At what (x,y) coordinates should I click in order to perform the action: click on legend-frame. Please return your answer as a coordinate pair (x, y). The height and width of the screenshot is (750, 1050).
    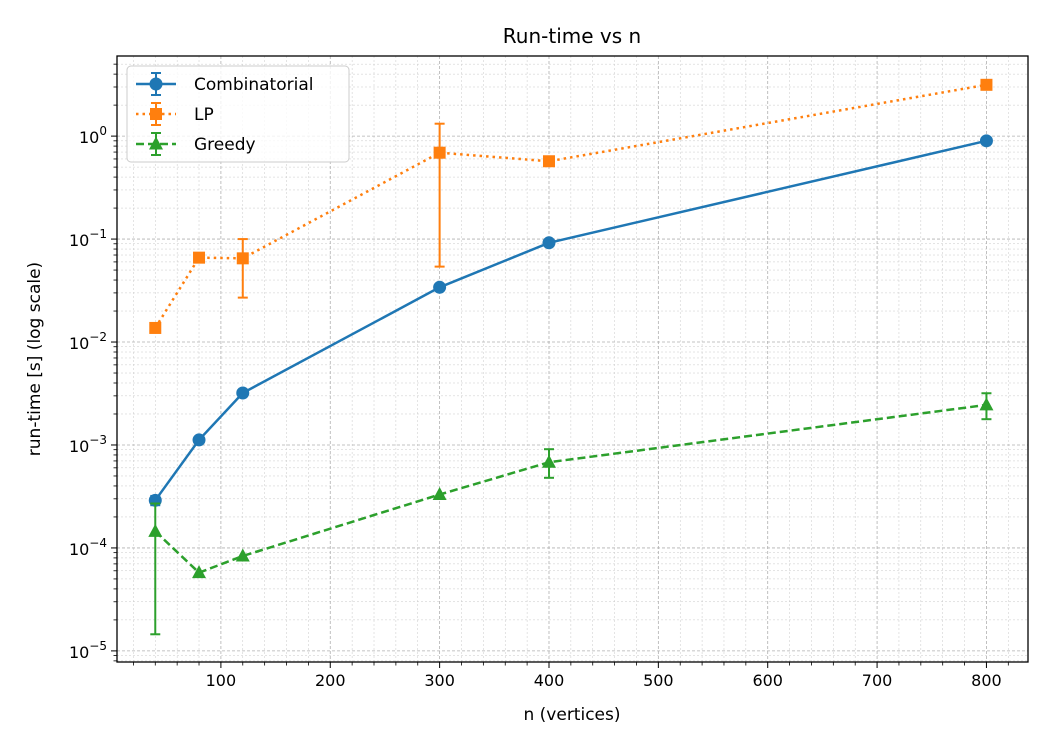
    Looking at the image, I should click on (238, 114).